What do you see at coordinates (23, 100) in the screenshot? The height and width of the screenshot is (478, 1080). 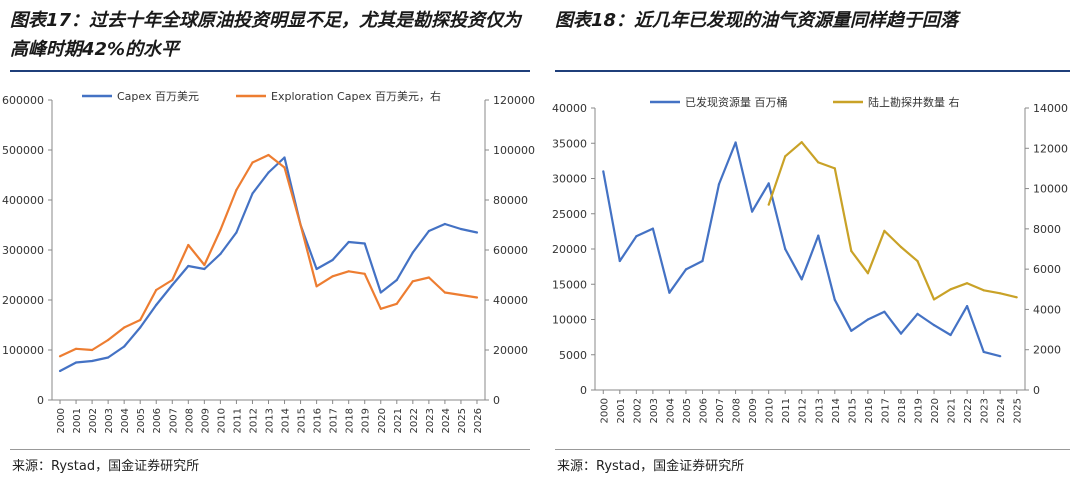 I see `left-tick-label: 600000` at bounding box center [23, 100].